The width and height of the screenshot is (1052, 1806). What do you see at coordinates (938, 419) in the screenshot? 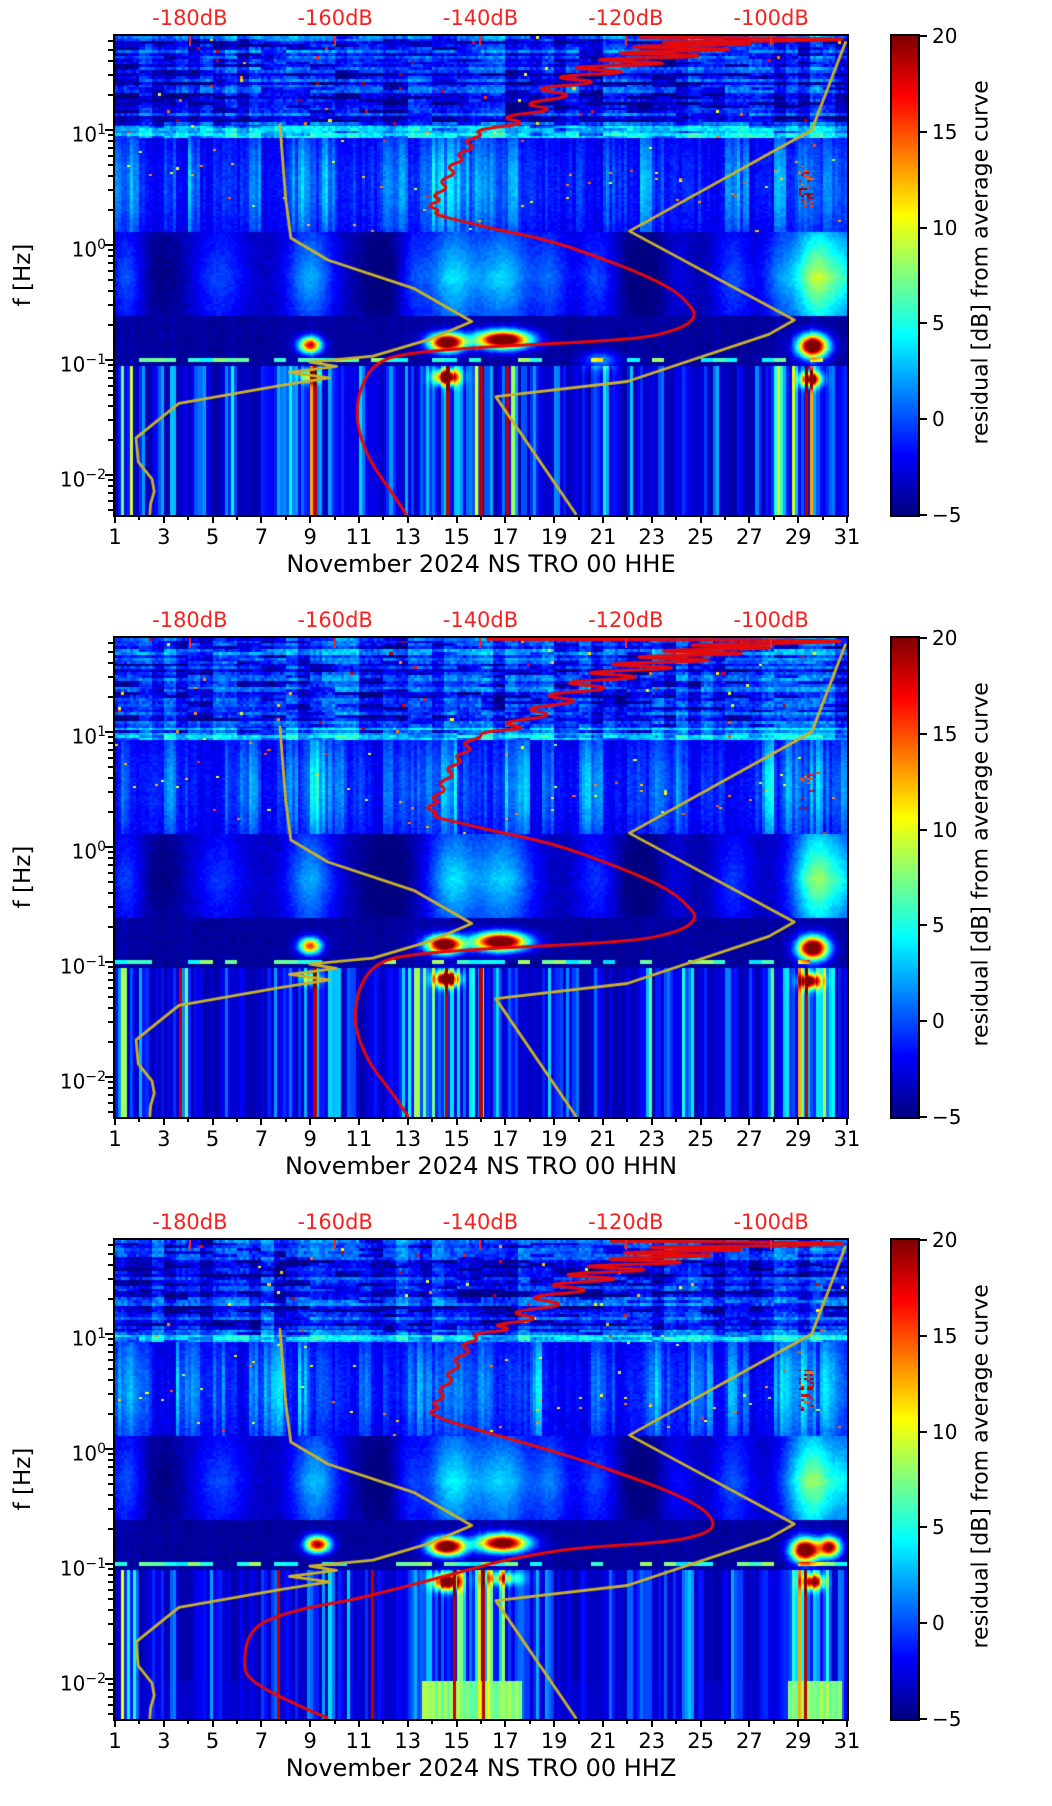
I see `colorbar-tick-label: 0` at bounding box center [938, 419].